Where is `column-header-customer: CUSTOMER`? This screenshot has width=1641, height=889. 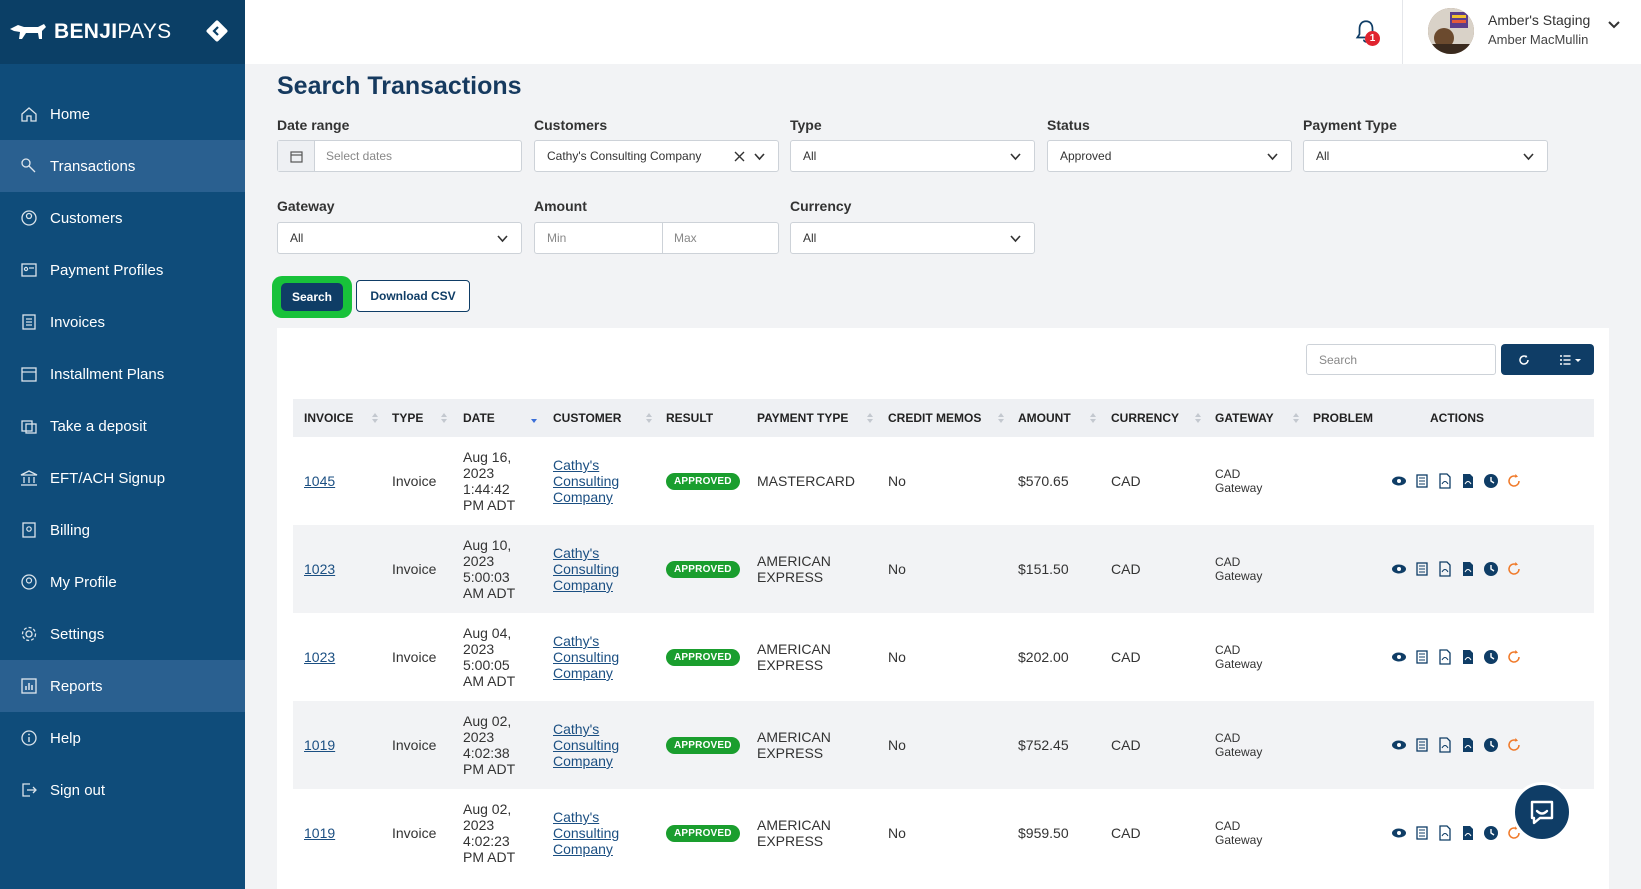
column-header-customer: CUSTOMER is located at coordinates (587, 418).